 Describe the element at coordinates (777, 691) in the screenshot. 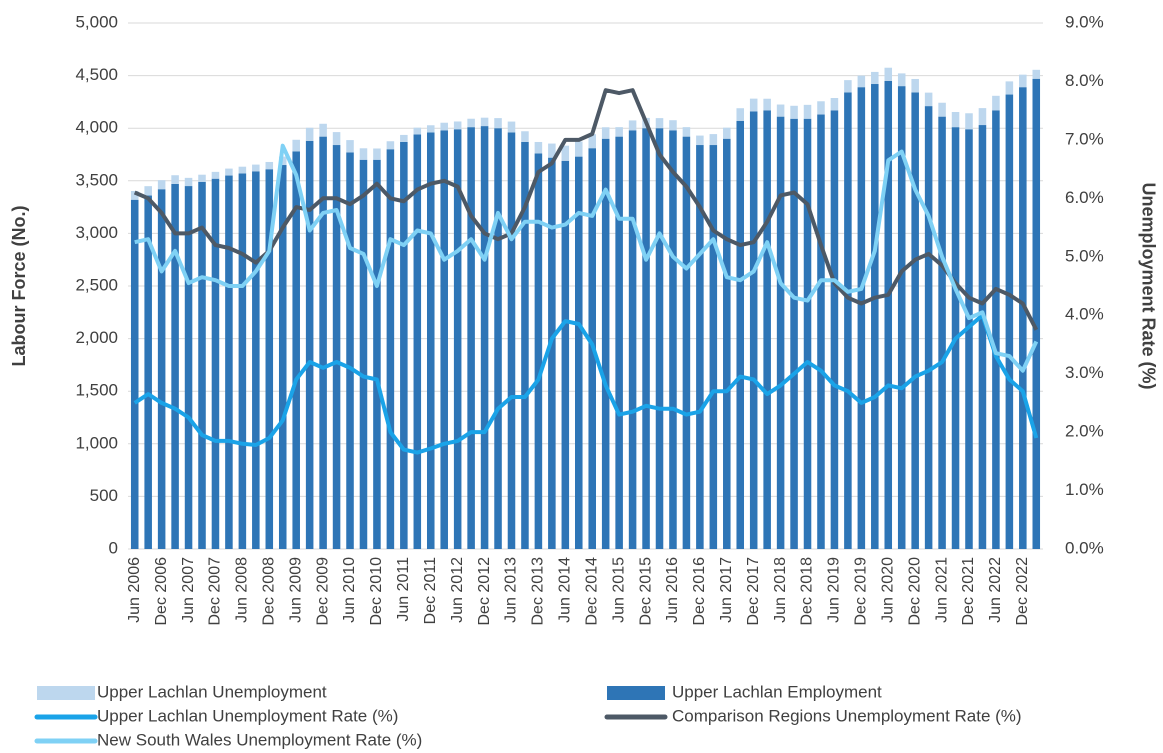

I see `legend-label: Upper Lachlan Employment` at that location.